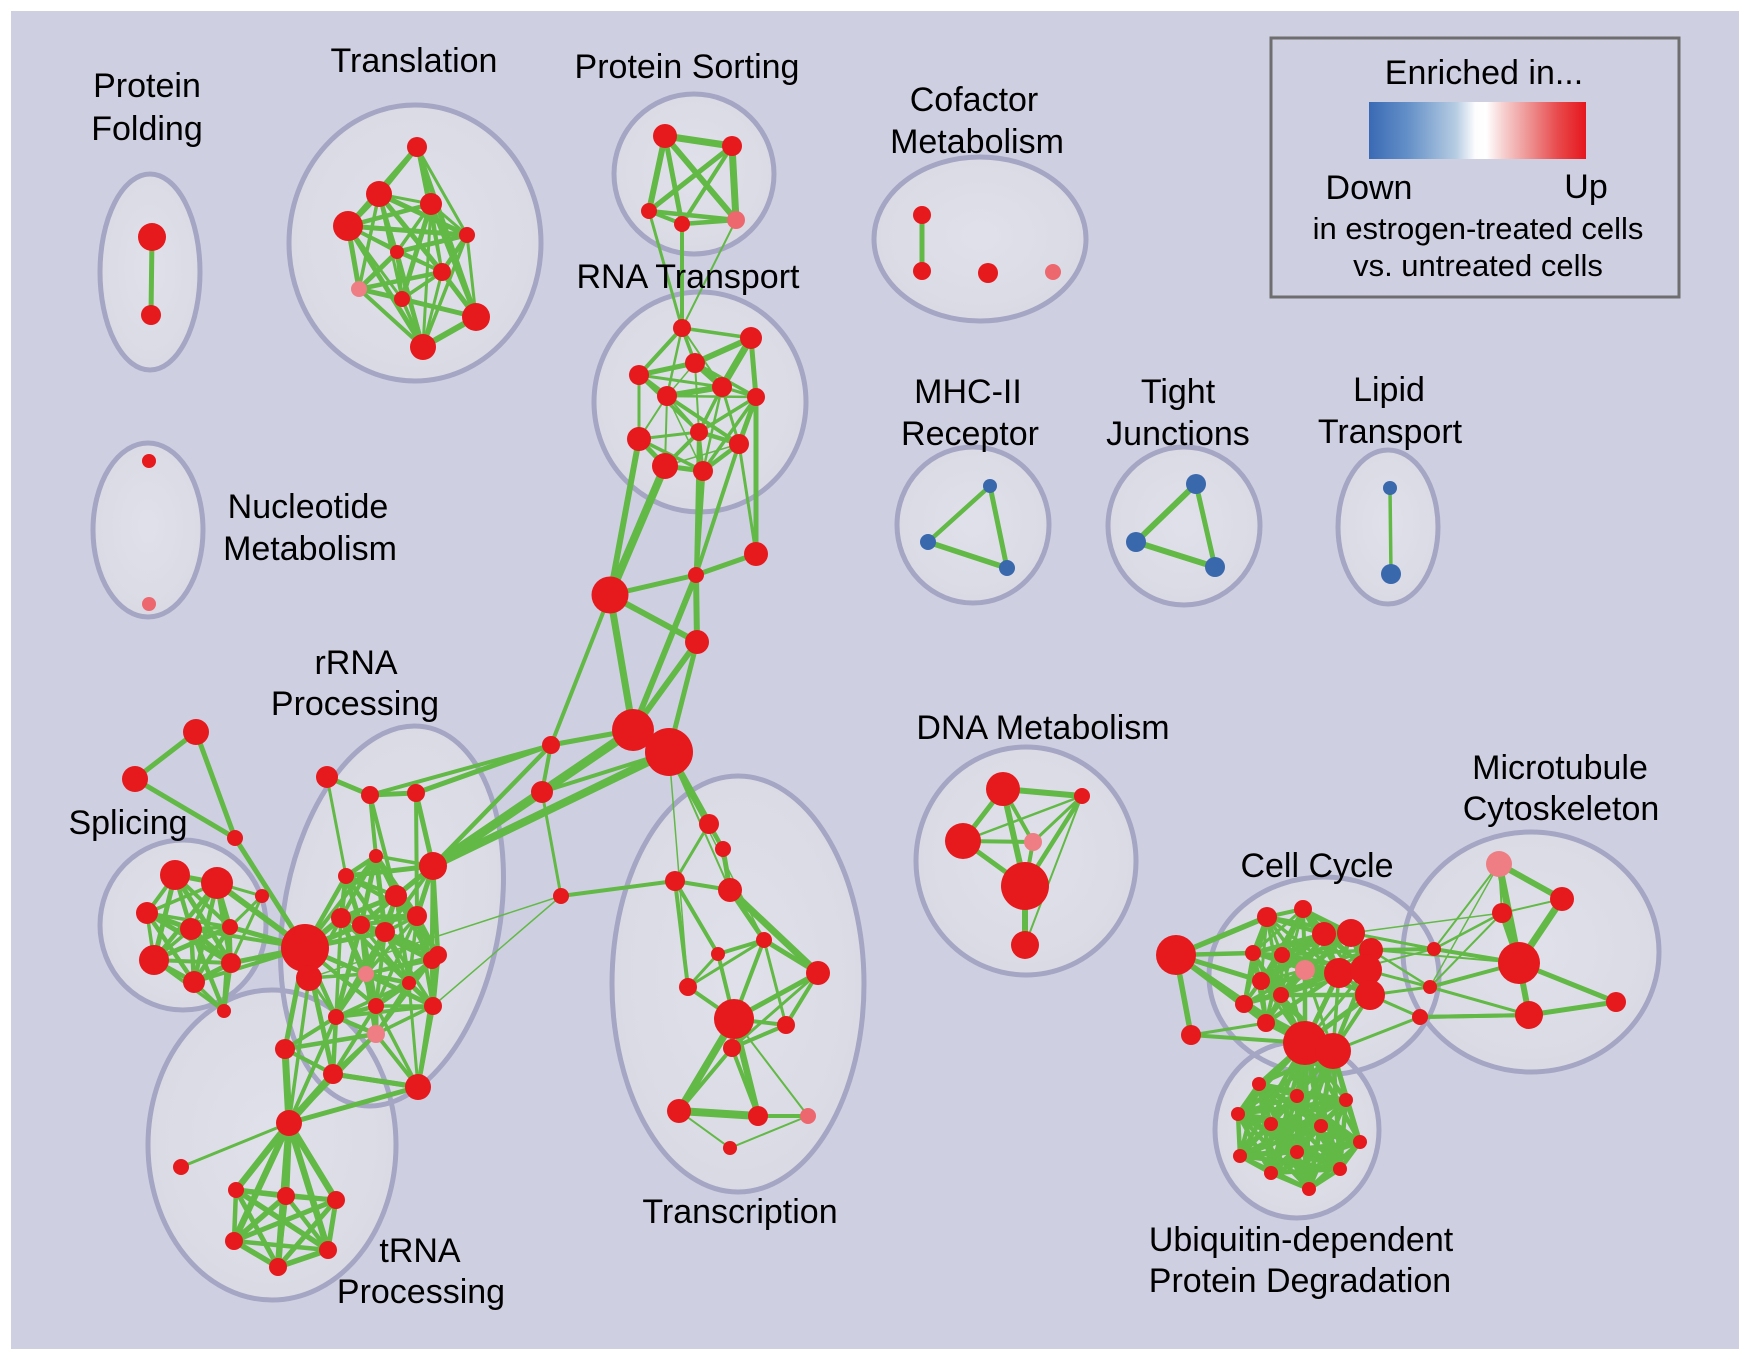 This screenshot has width=1750, height=1365. Describe the element at coordinates (1478, 228) in the screenshot. I see `svg-text: in estrogen-treated cells` at that location.